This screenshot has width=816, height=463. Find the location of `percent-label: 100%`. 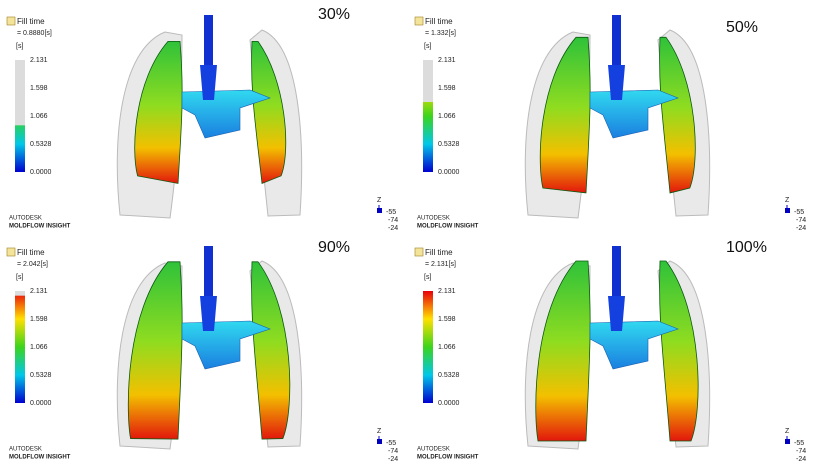

percent-label: 100% is located at coordinates (746, 247).